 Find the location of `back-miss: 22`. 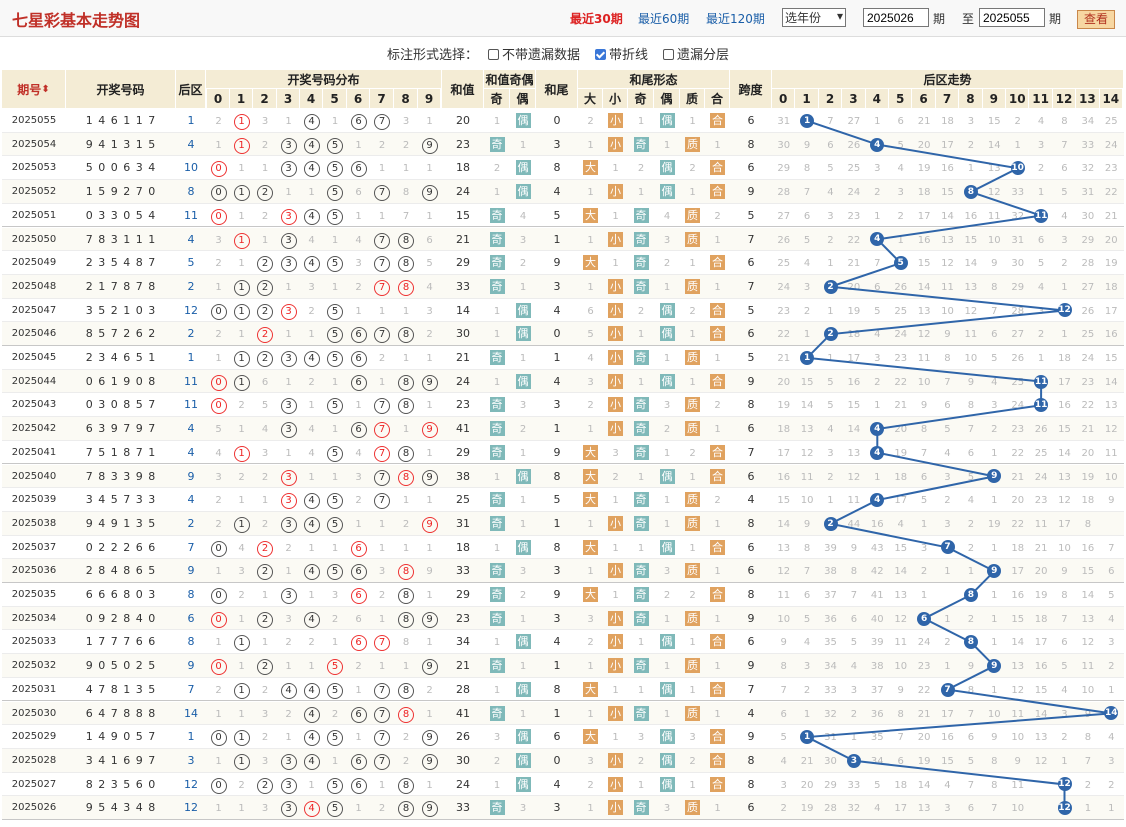

back-miss: 22 is located at coordinates (1018, 524).